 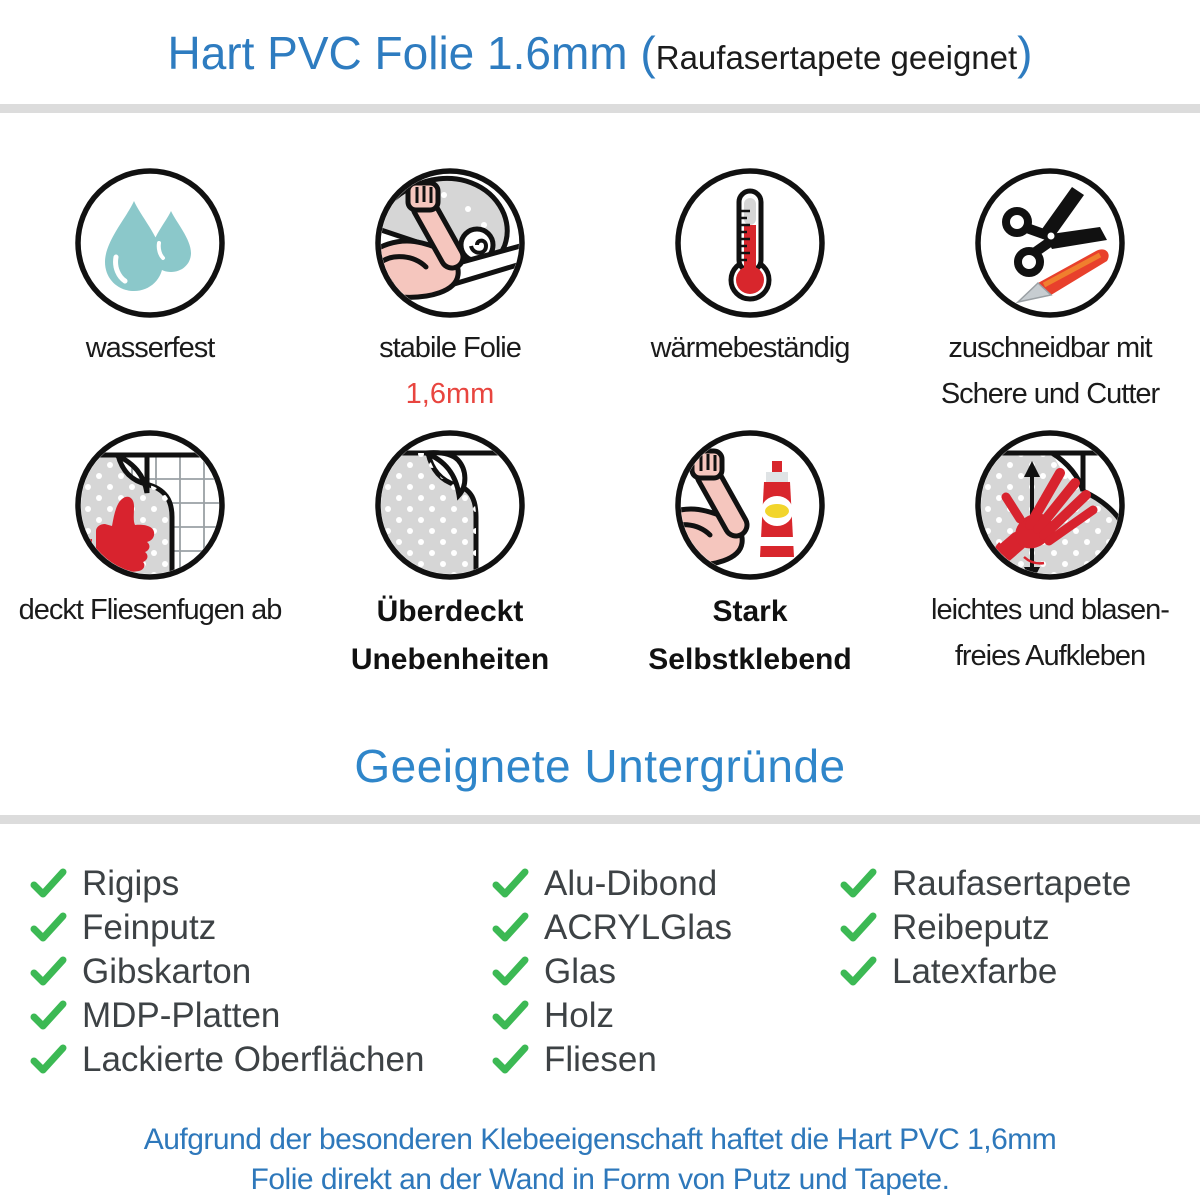 I want to click on substrate-label: ACRYLGlas, so click(x=638, y=927).